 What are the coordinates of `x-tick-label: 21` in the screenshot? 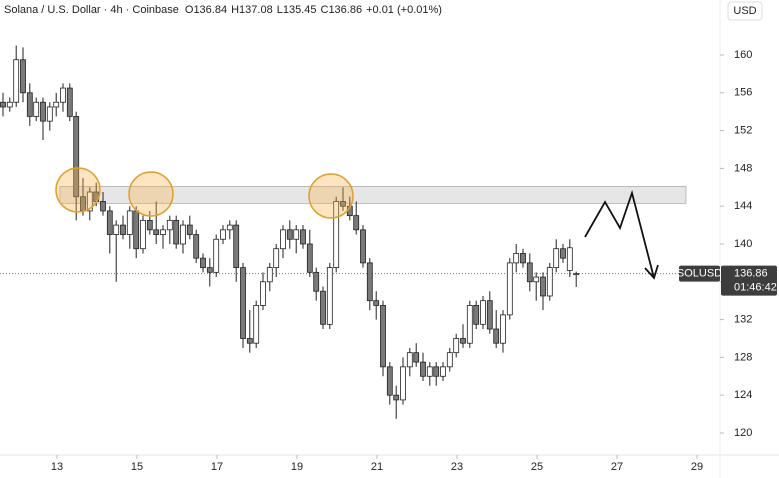 It's located at (377, 467).